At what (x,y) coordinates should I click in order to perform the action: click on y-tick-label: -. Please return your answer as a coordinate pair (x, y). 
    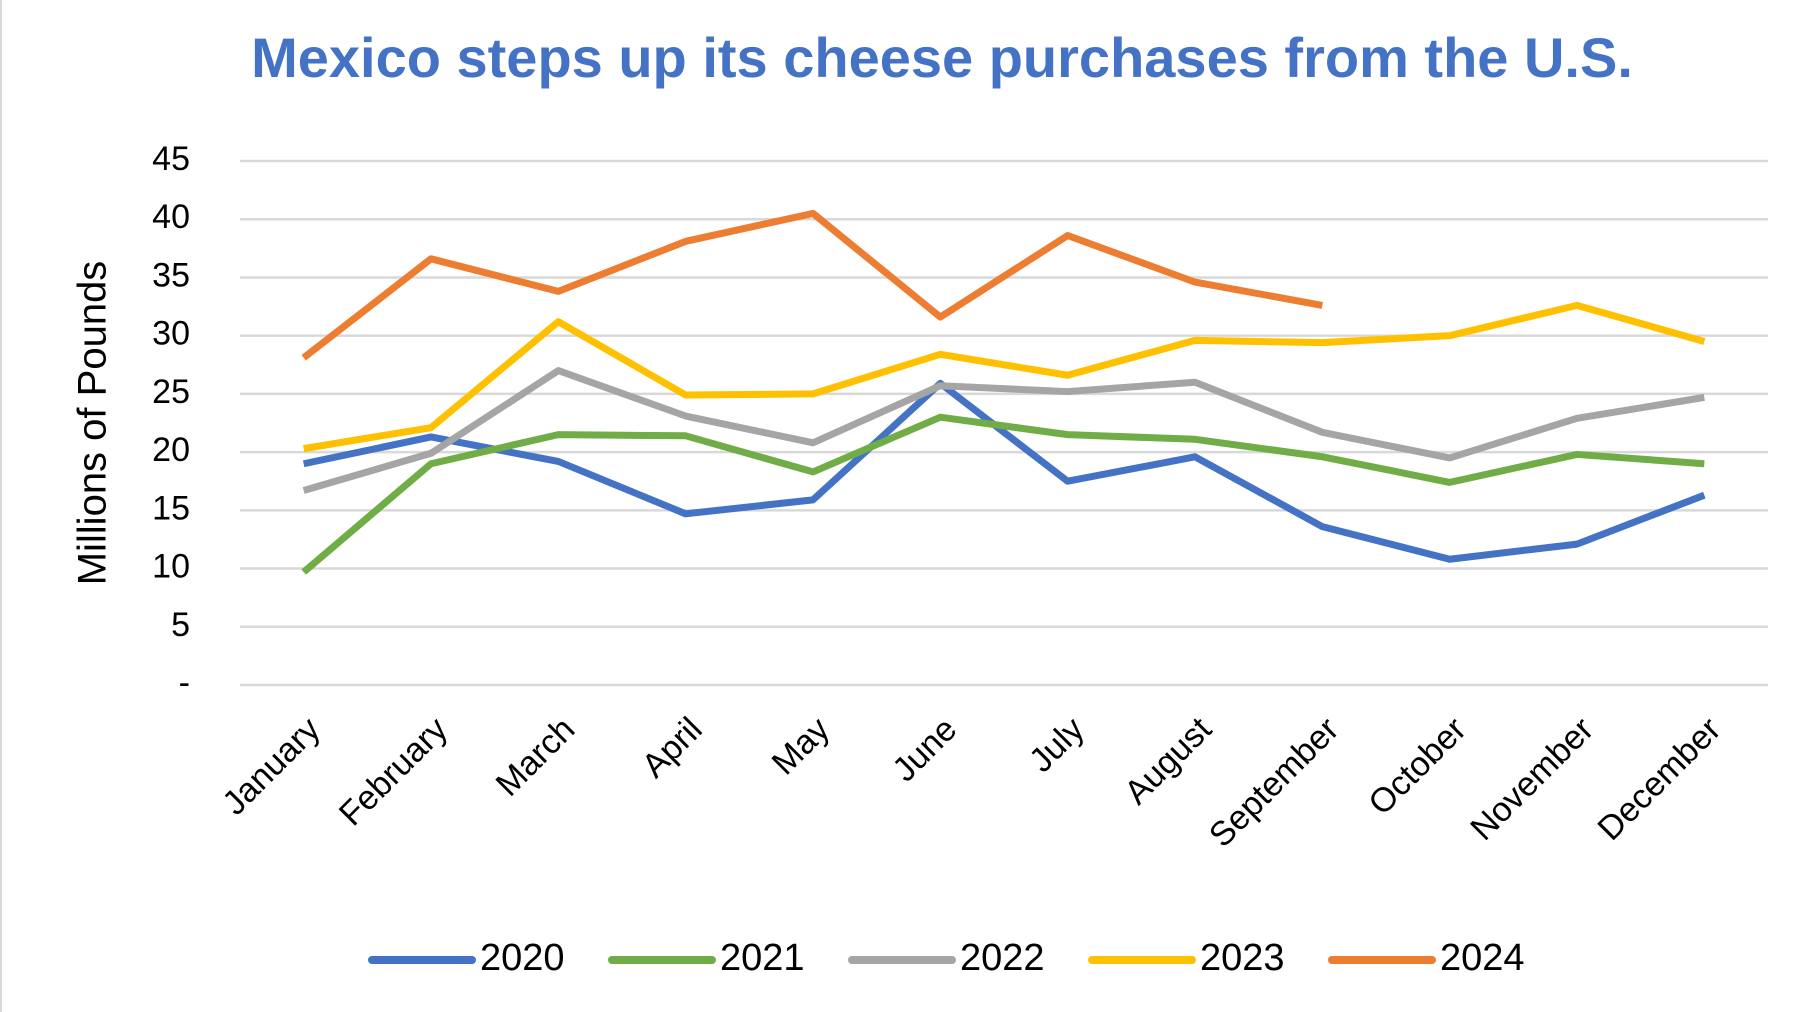
    Looking at the image, I should click on (184, 683).